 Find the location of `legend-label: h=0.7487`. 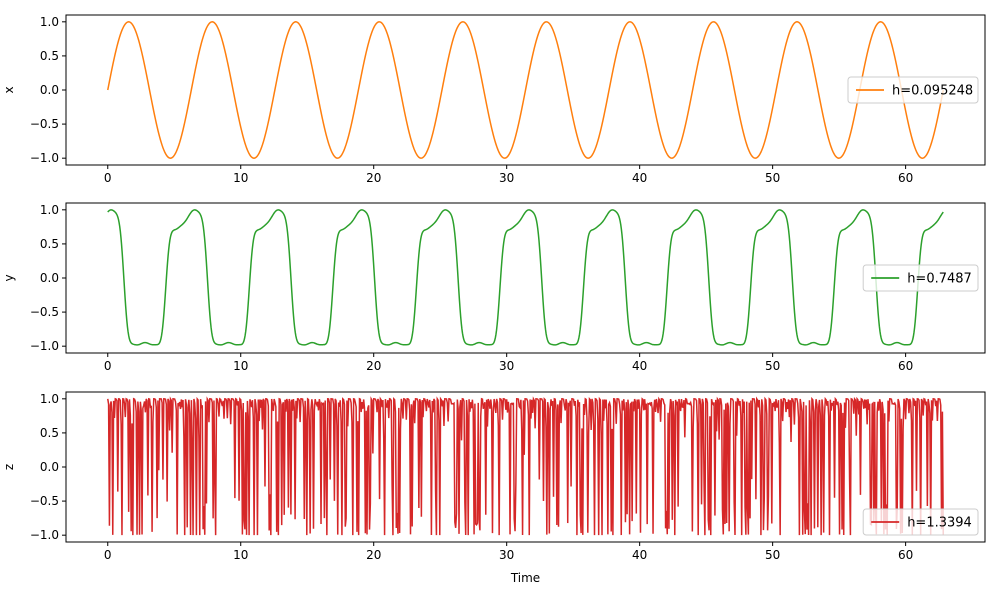

legend-label: h=0.7487 is located at coordinates (939, 279).